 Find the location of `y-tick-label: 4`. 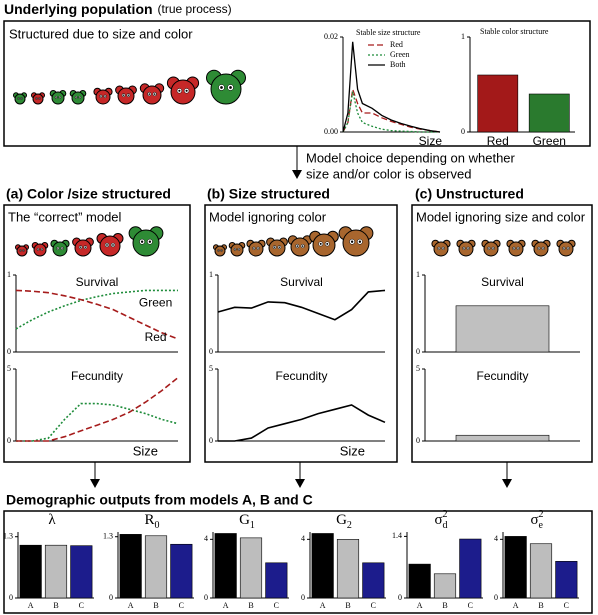

y-tick-label: 4 is located at coordinates (206, 538).